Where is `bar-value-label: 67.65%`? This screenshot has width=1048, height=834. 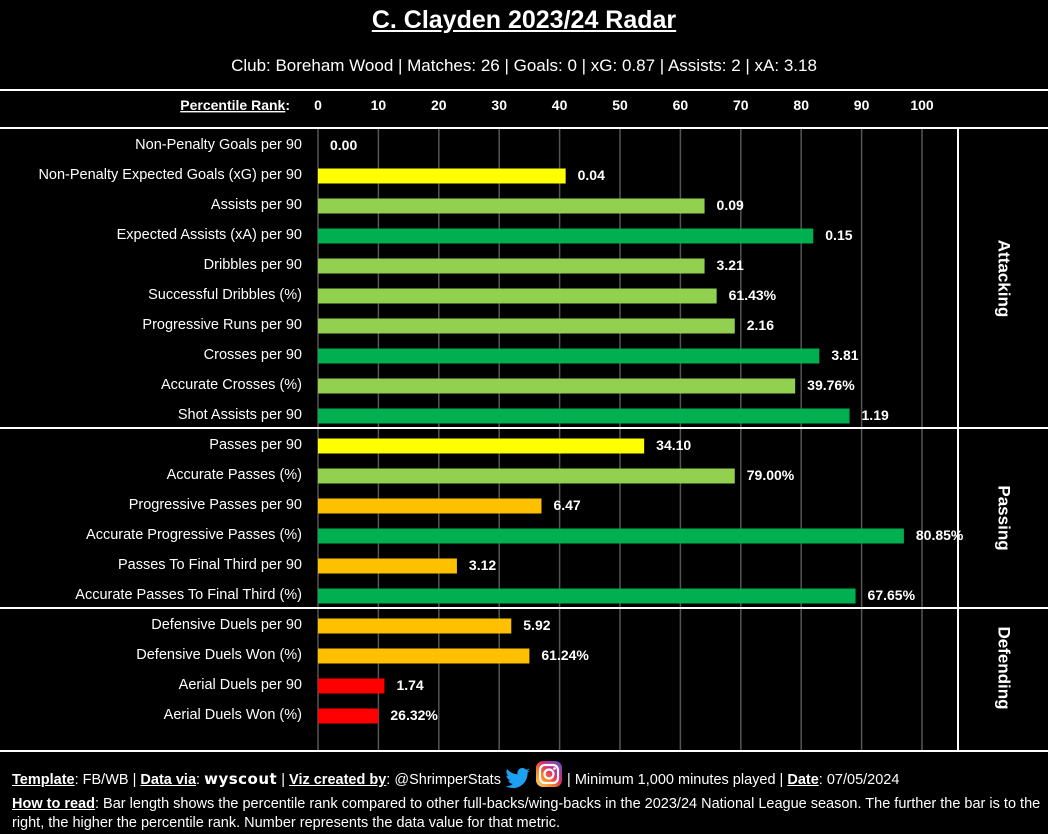
bar-value-label: 67.65% is located at coordinates (892, 595).